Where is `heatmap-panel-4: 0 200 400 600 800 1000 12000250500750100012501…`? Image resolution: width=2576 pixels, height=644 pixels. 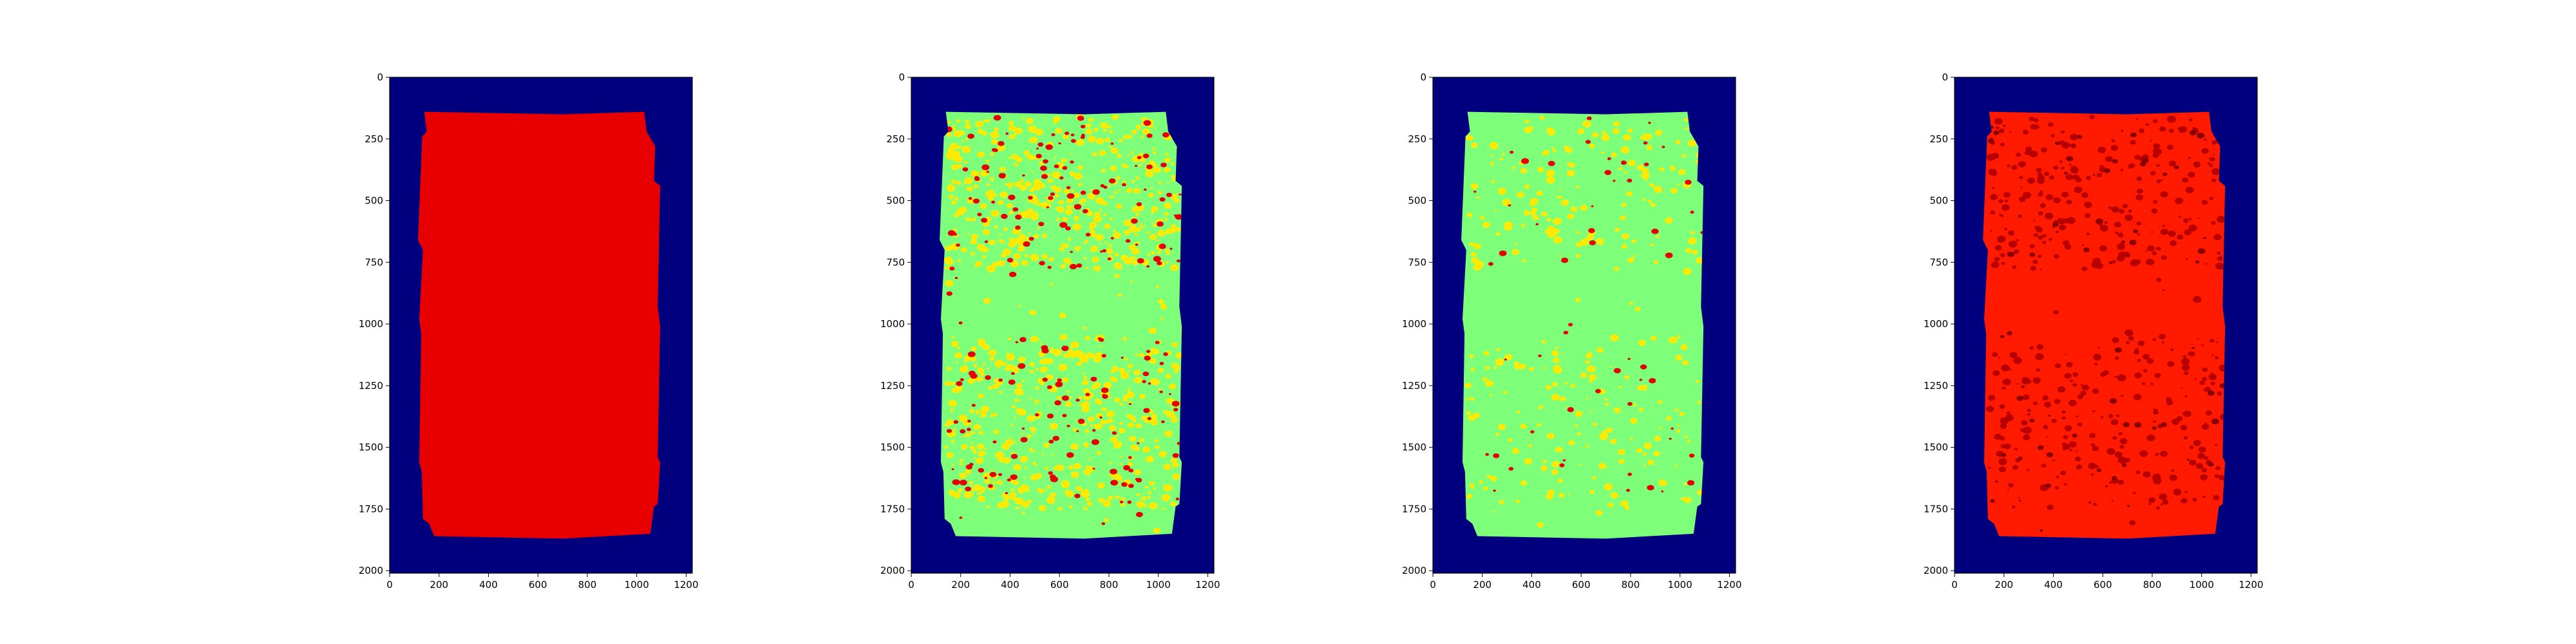
heatmap-panel-4: 0 200 400 600 800 1000 12000250500750100012501… is located at coordinates (2094, 331).